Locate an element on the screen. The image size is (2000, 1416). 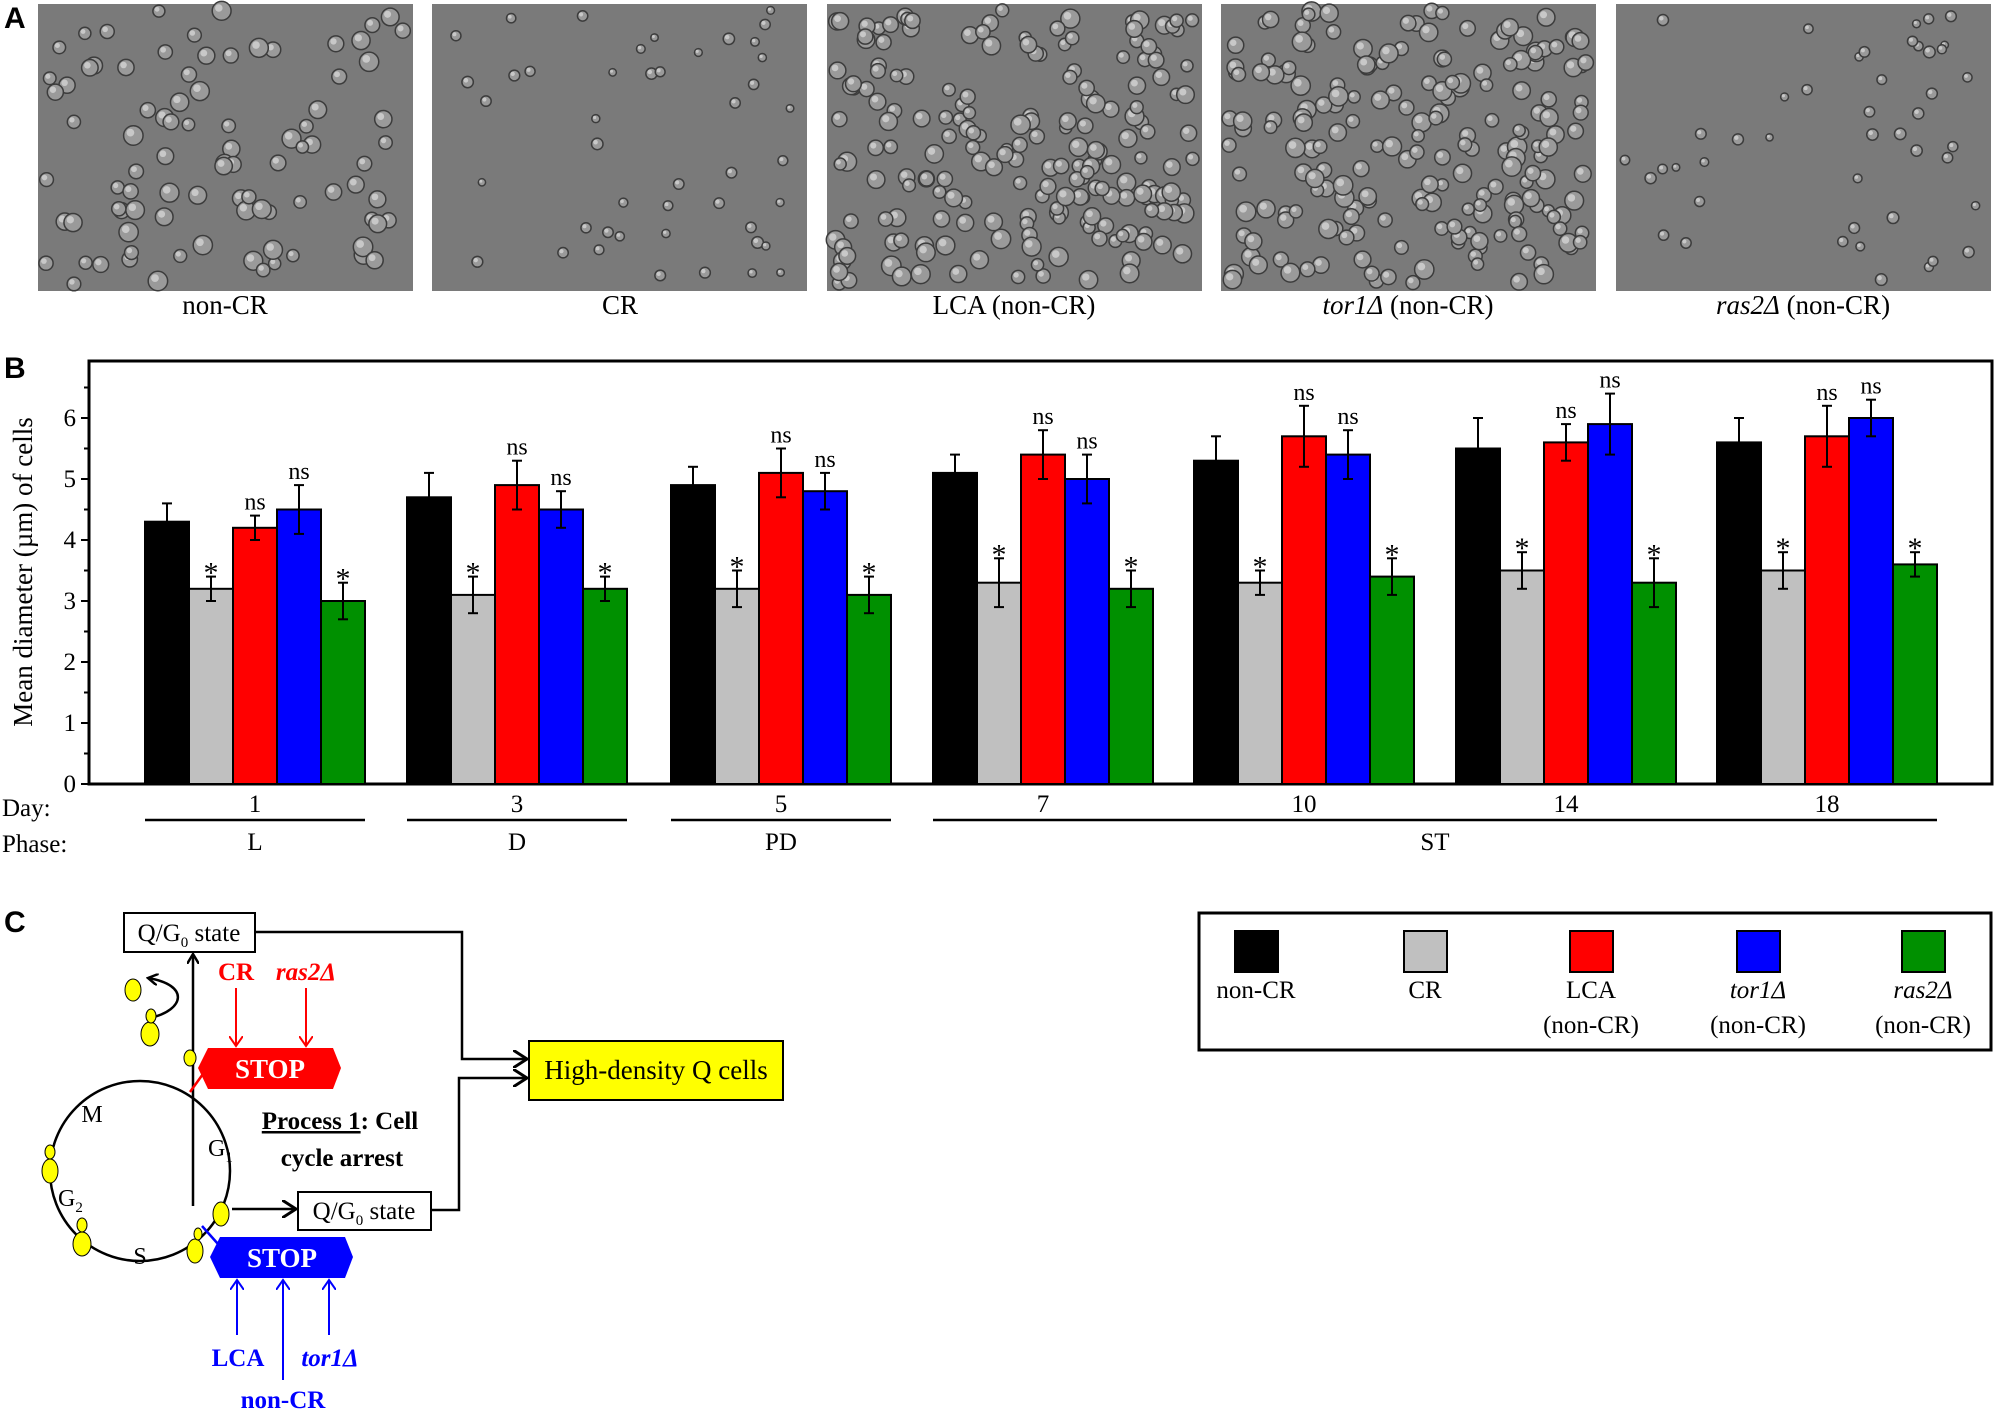
budding-arrow is located at coordinates (163, 999).